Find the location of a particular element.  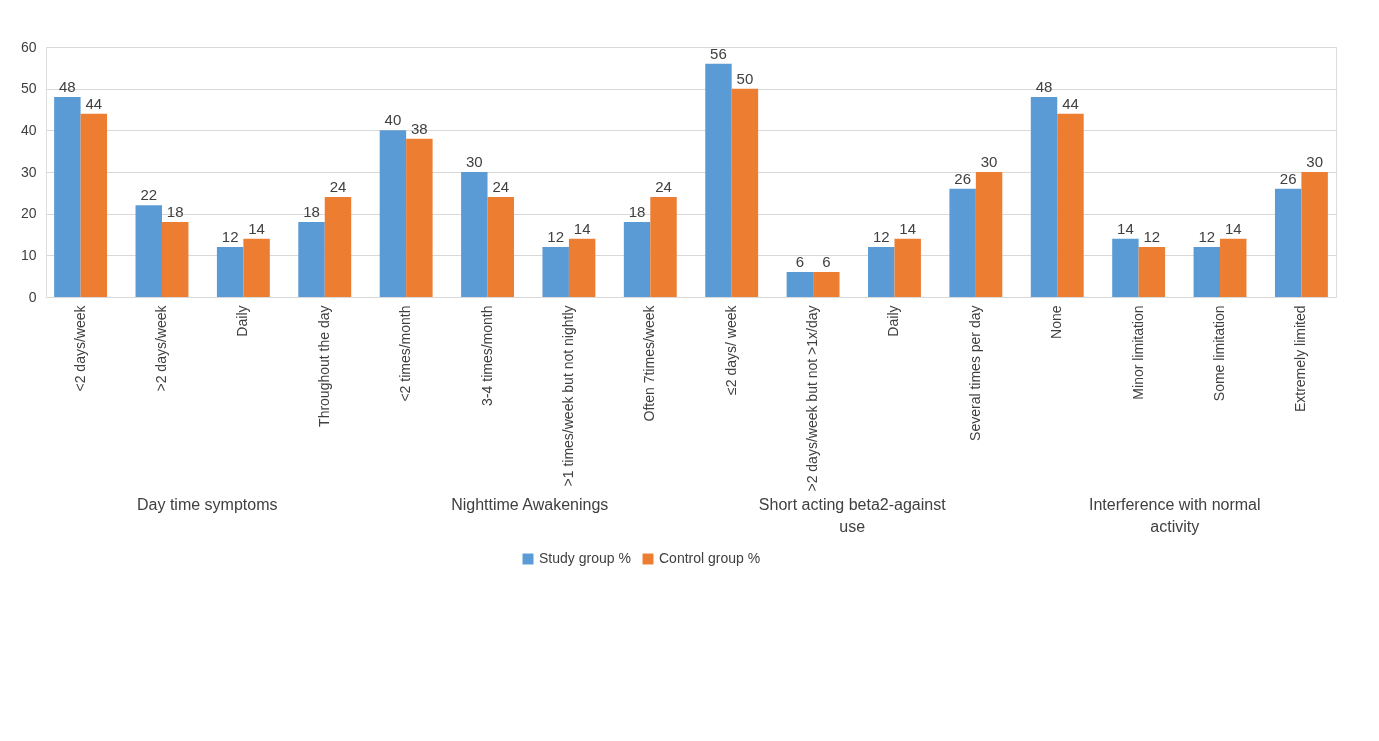

y-tick-label: 40 is located at coordinates (28, 129).